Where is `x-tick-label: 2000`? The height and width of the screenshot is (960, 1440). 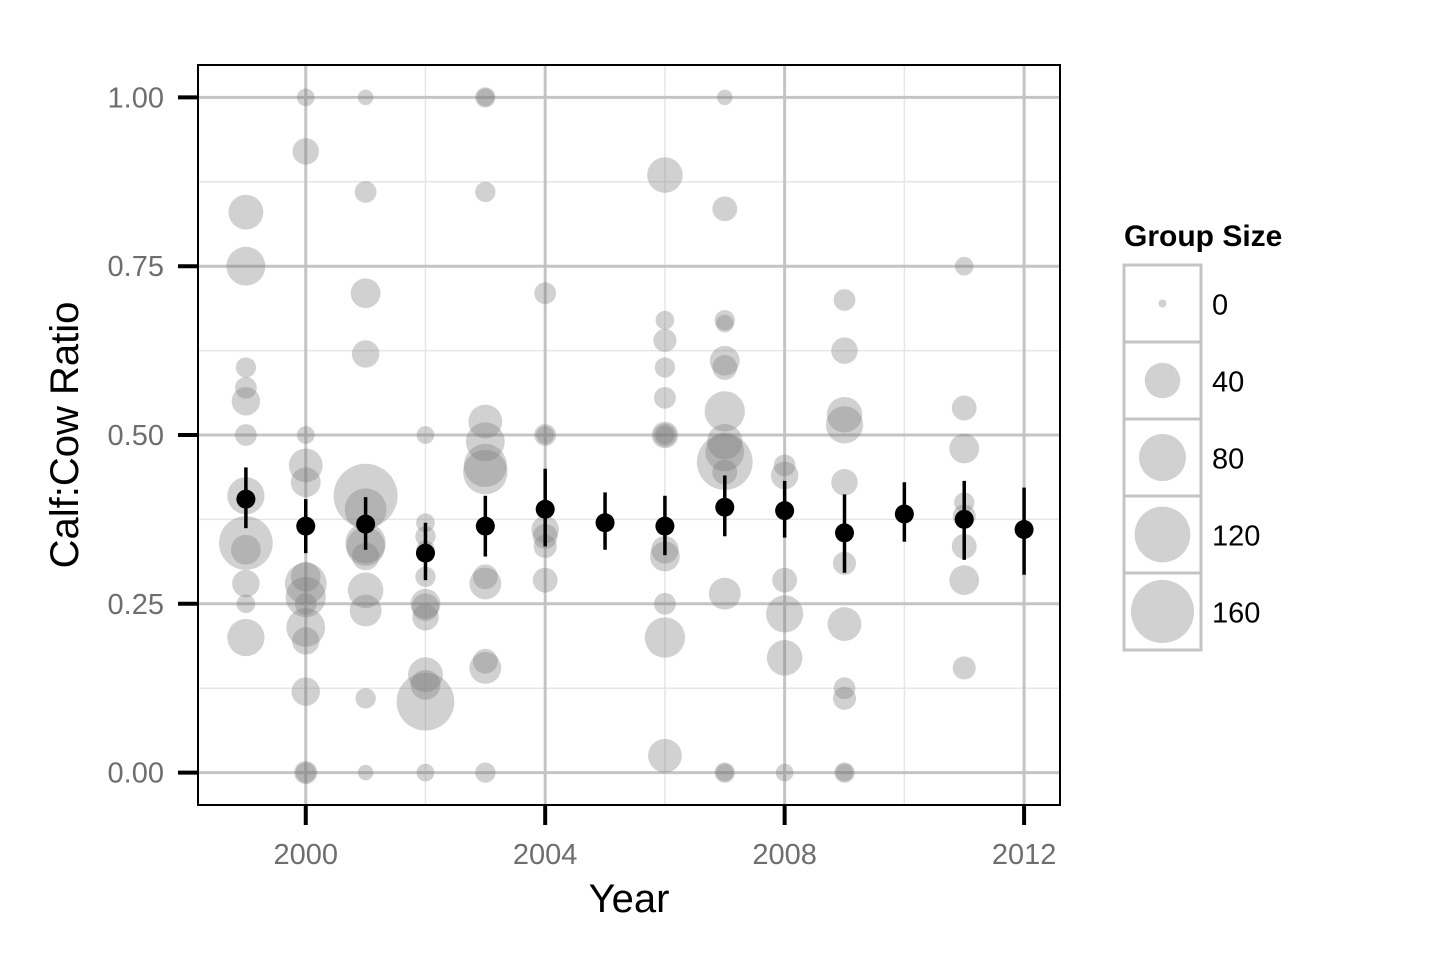 x-tick-label: 2000 is located at coordinates (305, 855).